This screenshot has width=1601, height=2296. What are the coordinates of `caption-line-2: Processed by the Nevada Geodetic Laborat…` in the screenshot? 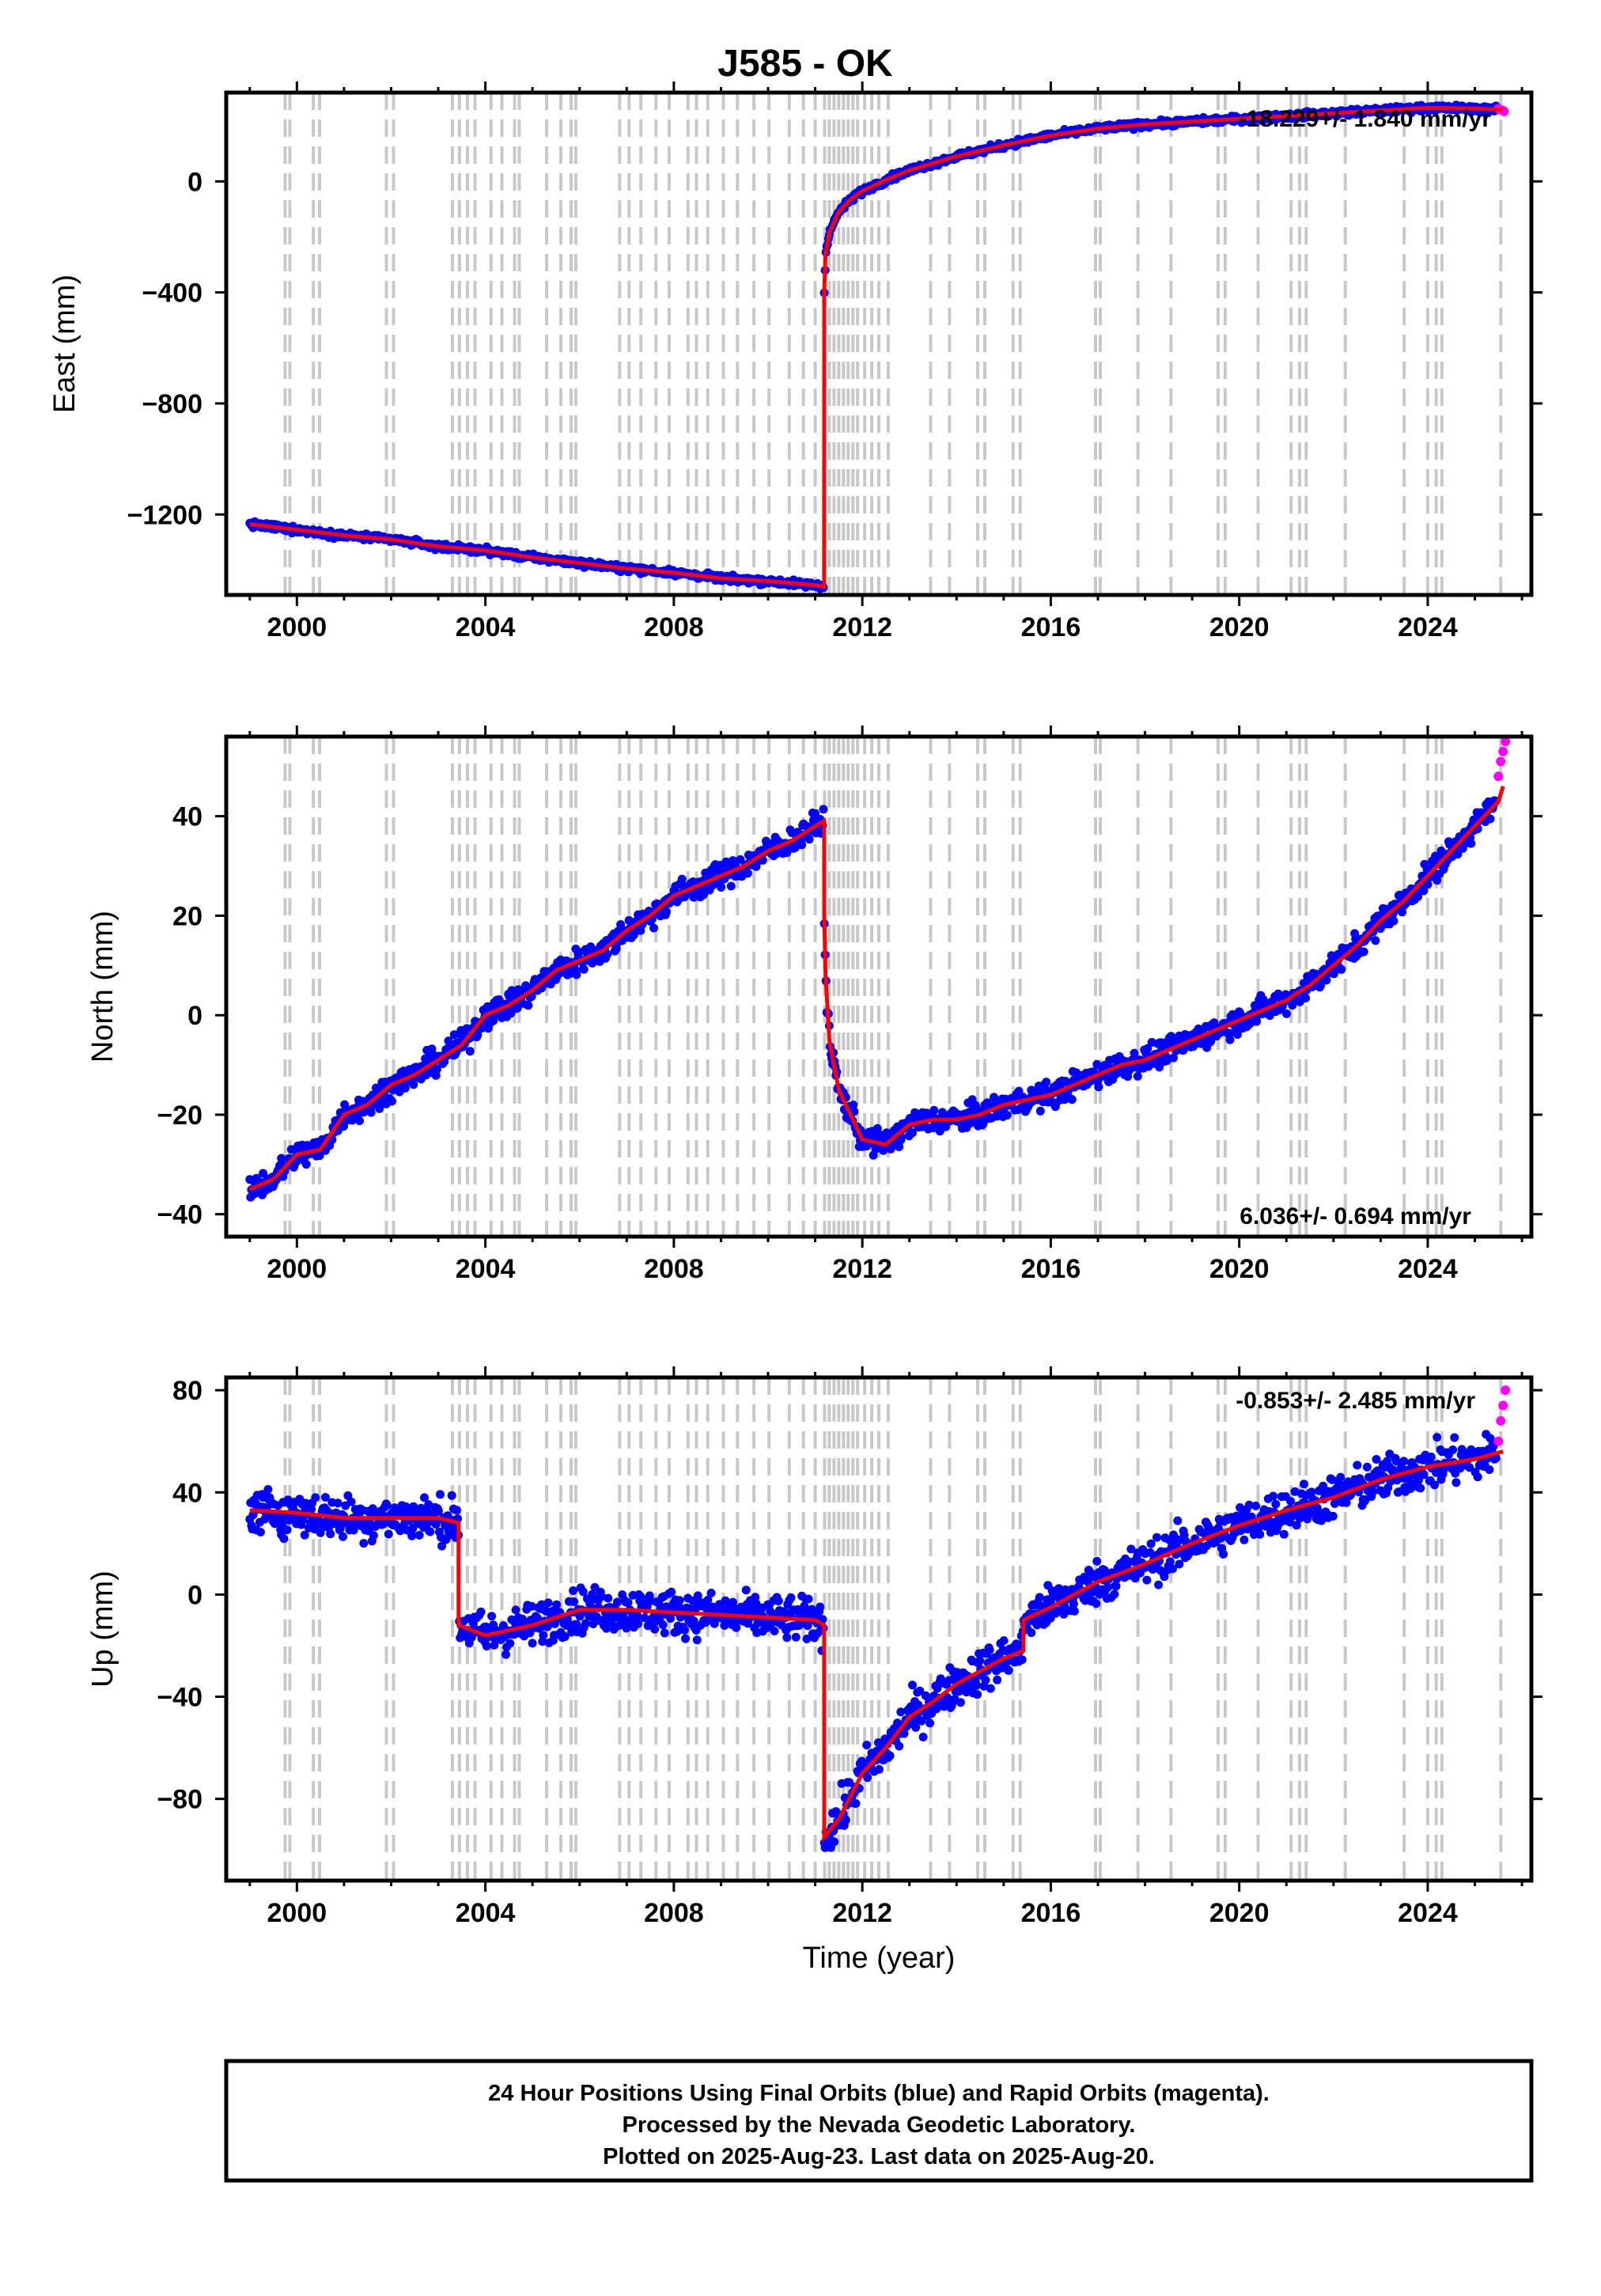 It's located at (879, 2125).